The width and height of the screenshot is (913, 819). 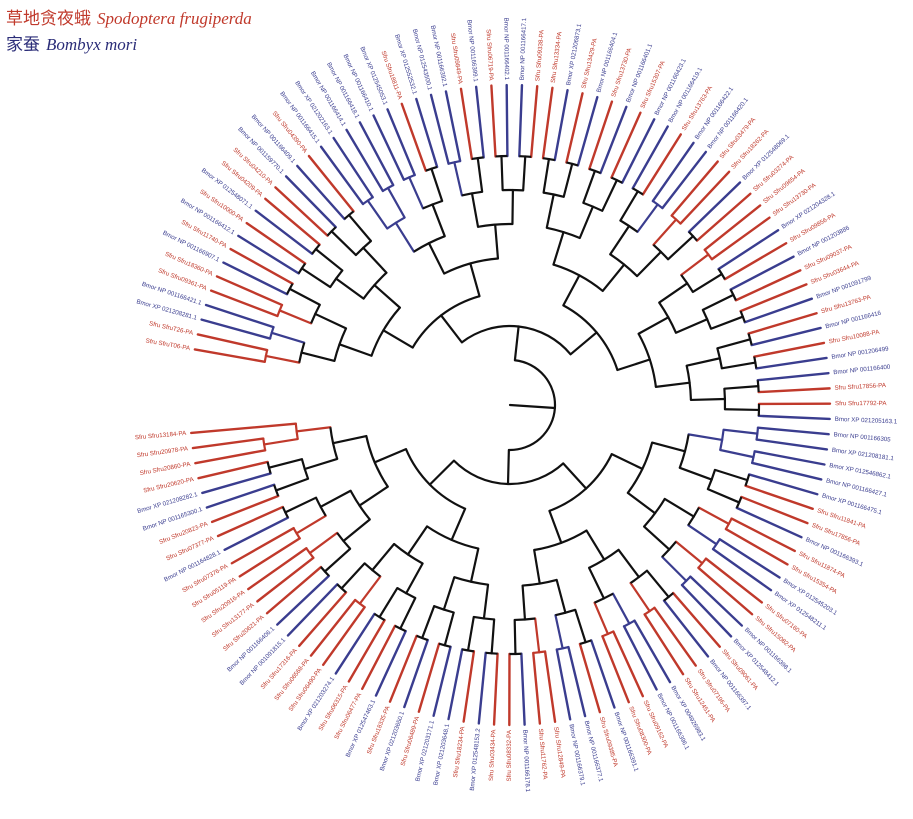 What do you see at coordinates (165, 469) in the screenshot?
I see `leaf-label: Sfru Sfru20860-PA` at bounding box center [165, 469].